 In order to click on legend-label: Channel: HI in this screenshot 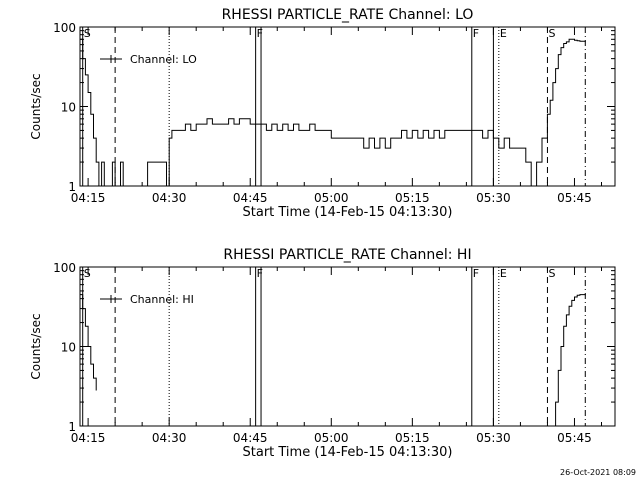, I will do `click(162, 299)`.